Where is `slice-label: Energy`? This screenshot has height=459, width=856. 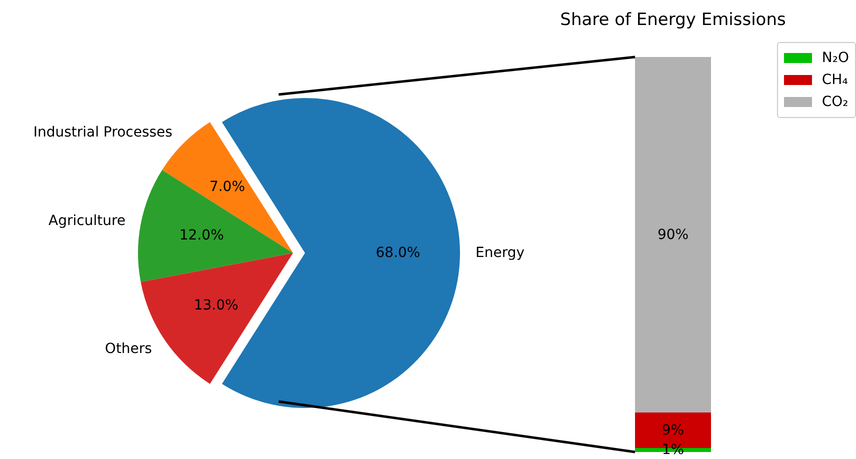 slice-label: Energy is located at coordinates (500, 253).